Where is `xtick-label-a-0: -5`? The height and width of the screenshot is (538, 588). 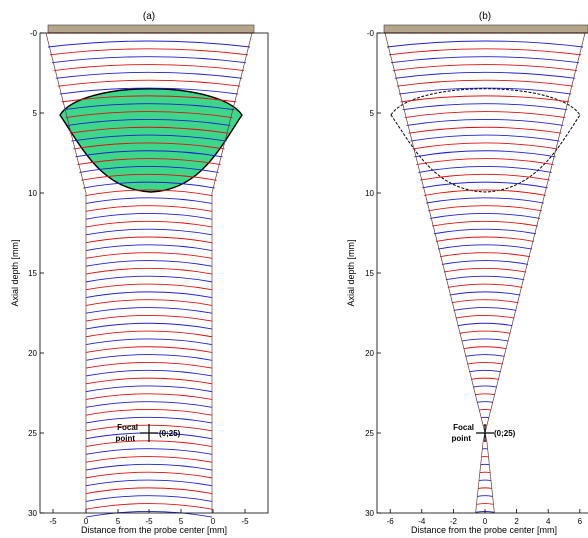
xtick-label-a-0: -5 is located at coordinates (53, 521).